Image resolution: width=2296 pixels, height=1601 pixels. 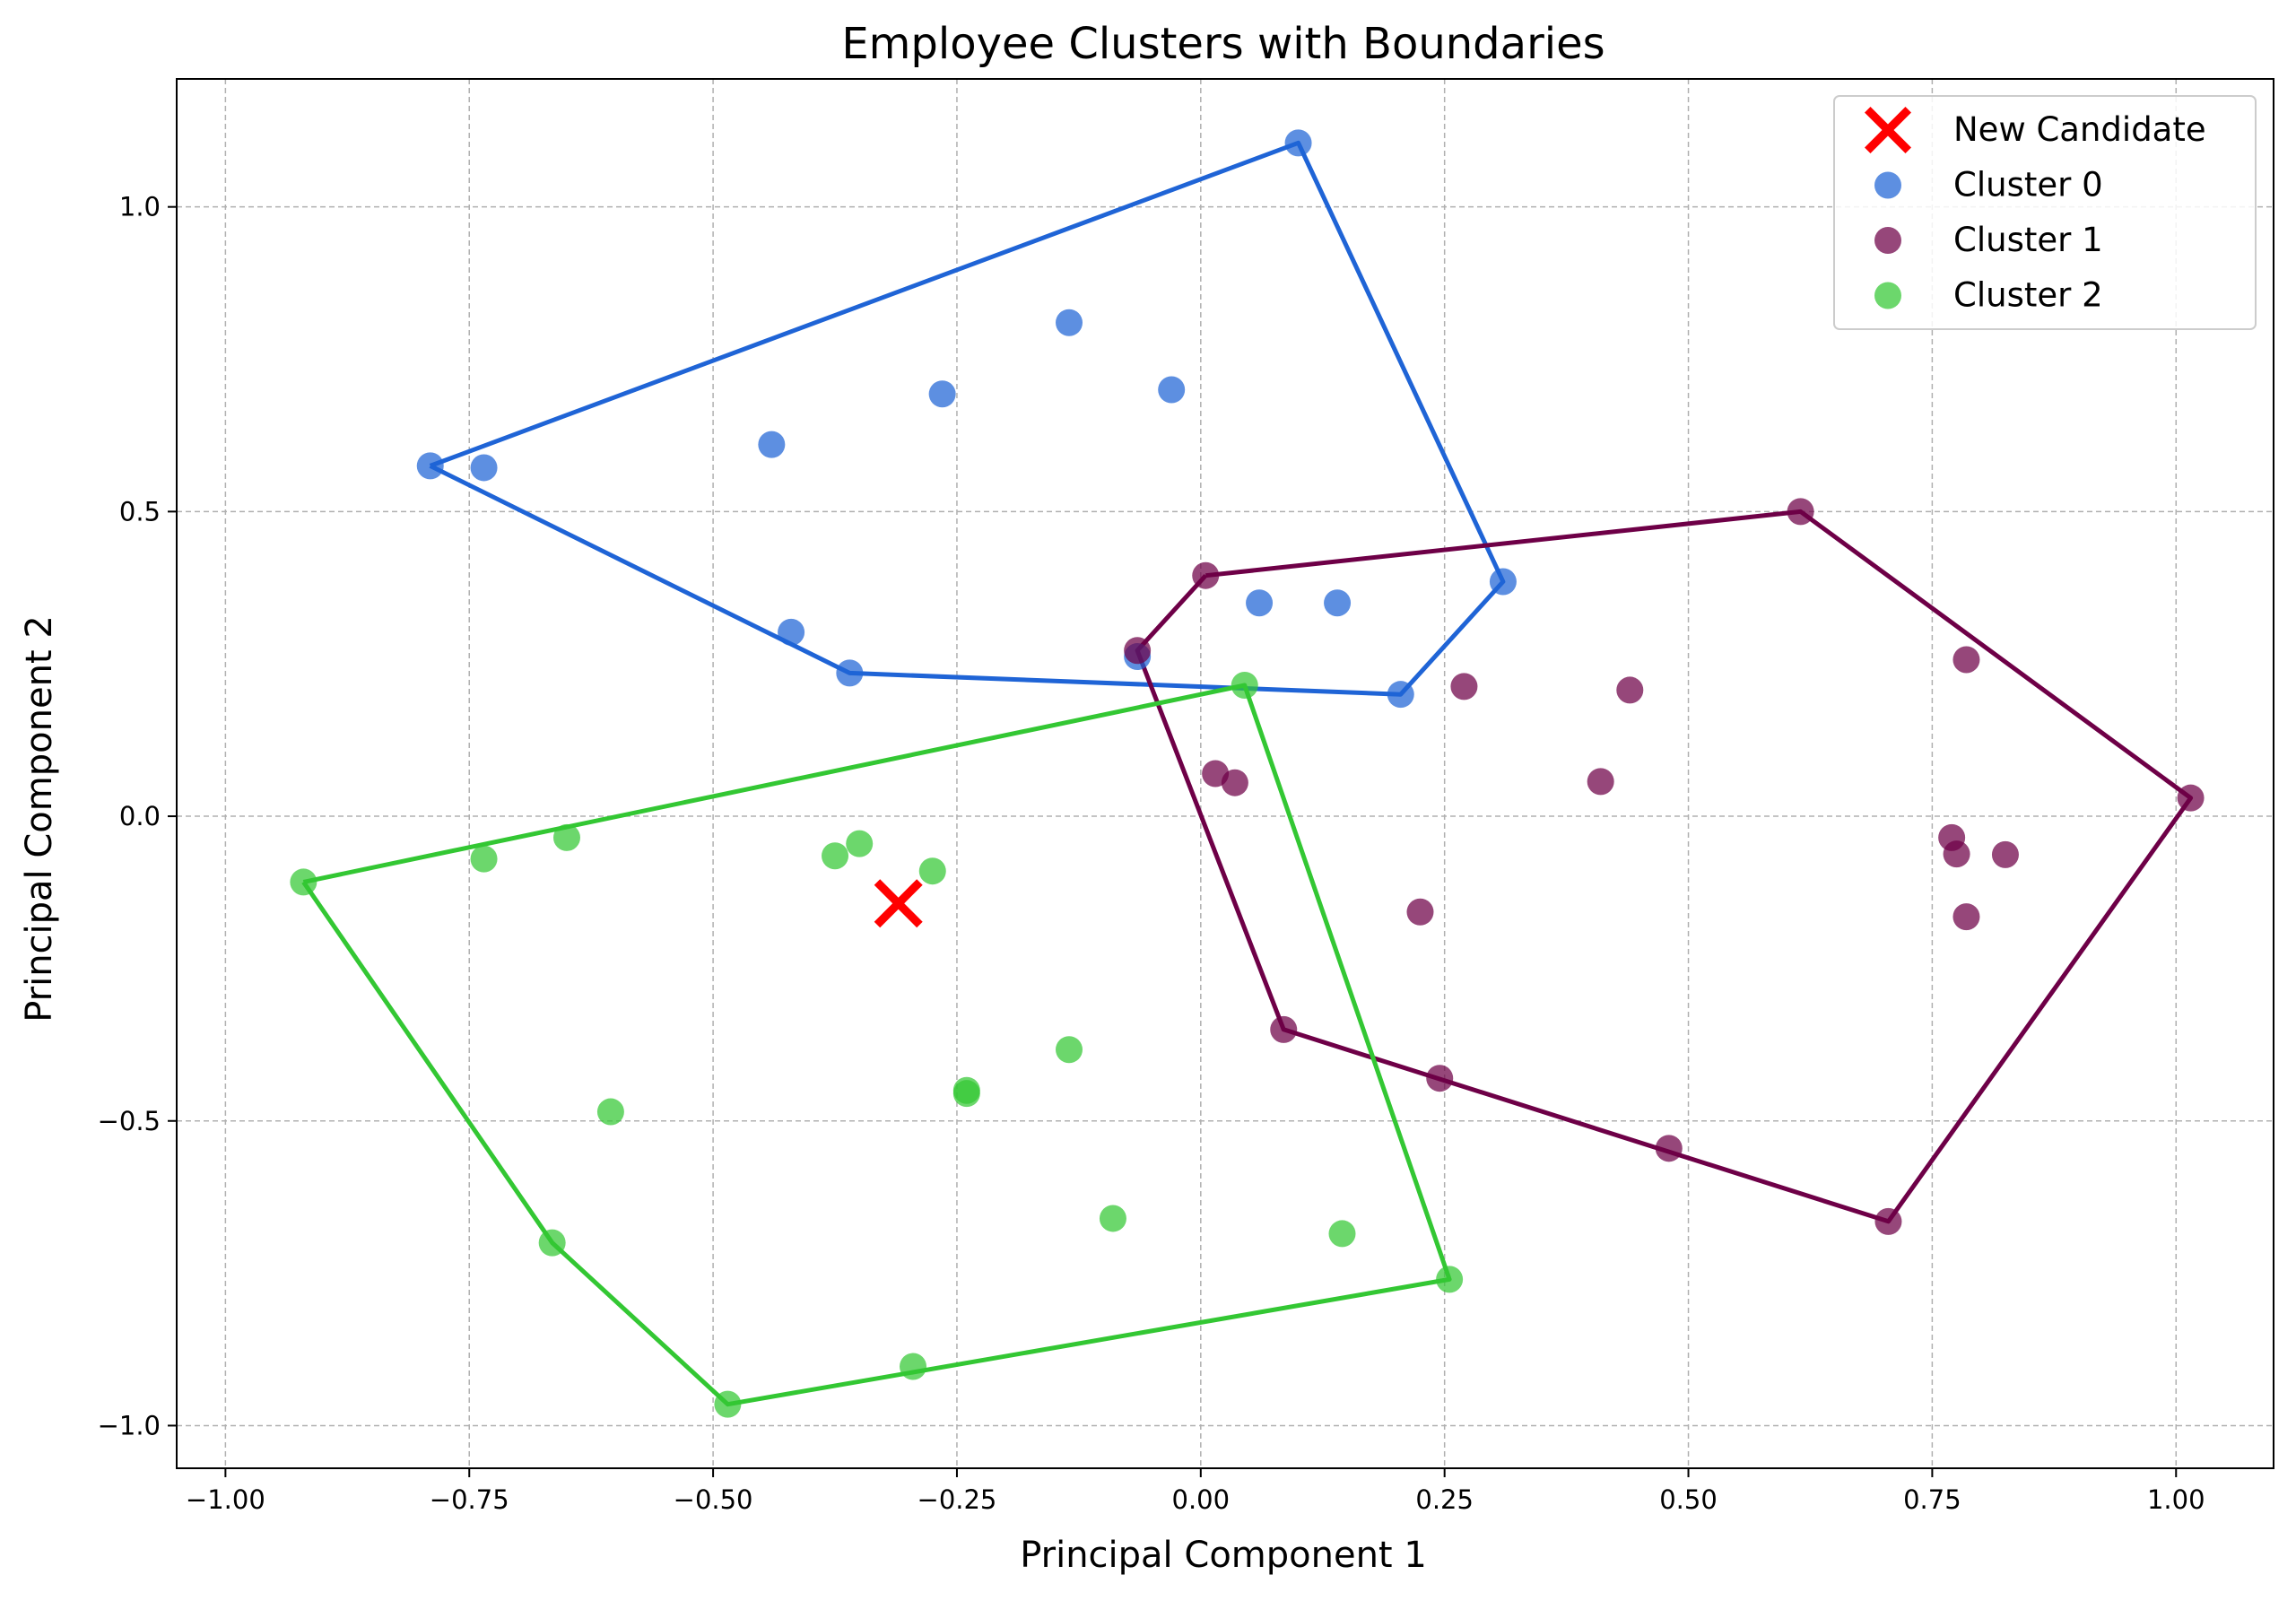 What do you see at coordinates (2028, 185) in the screenshot?
I see `legend-label: Cluster 0` at bounding box center [2028, 185].